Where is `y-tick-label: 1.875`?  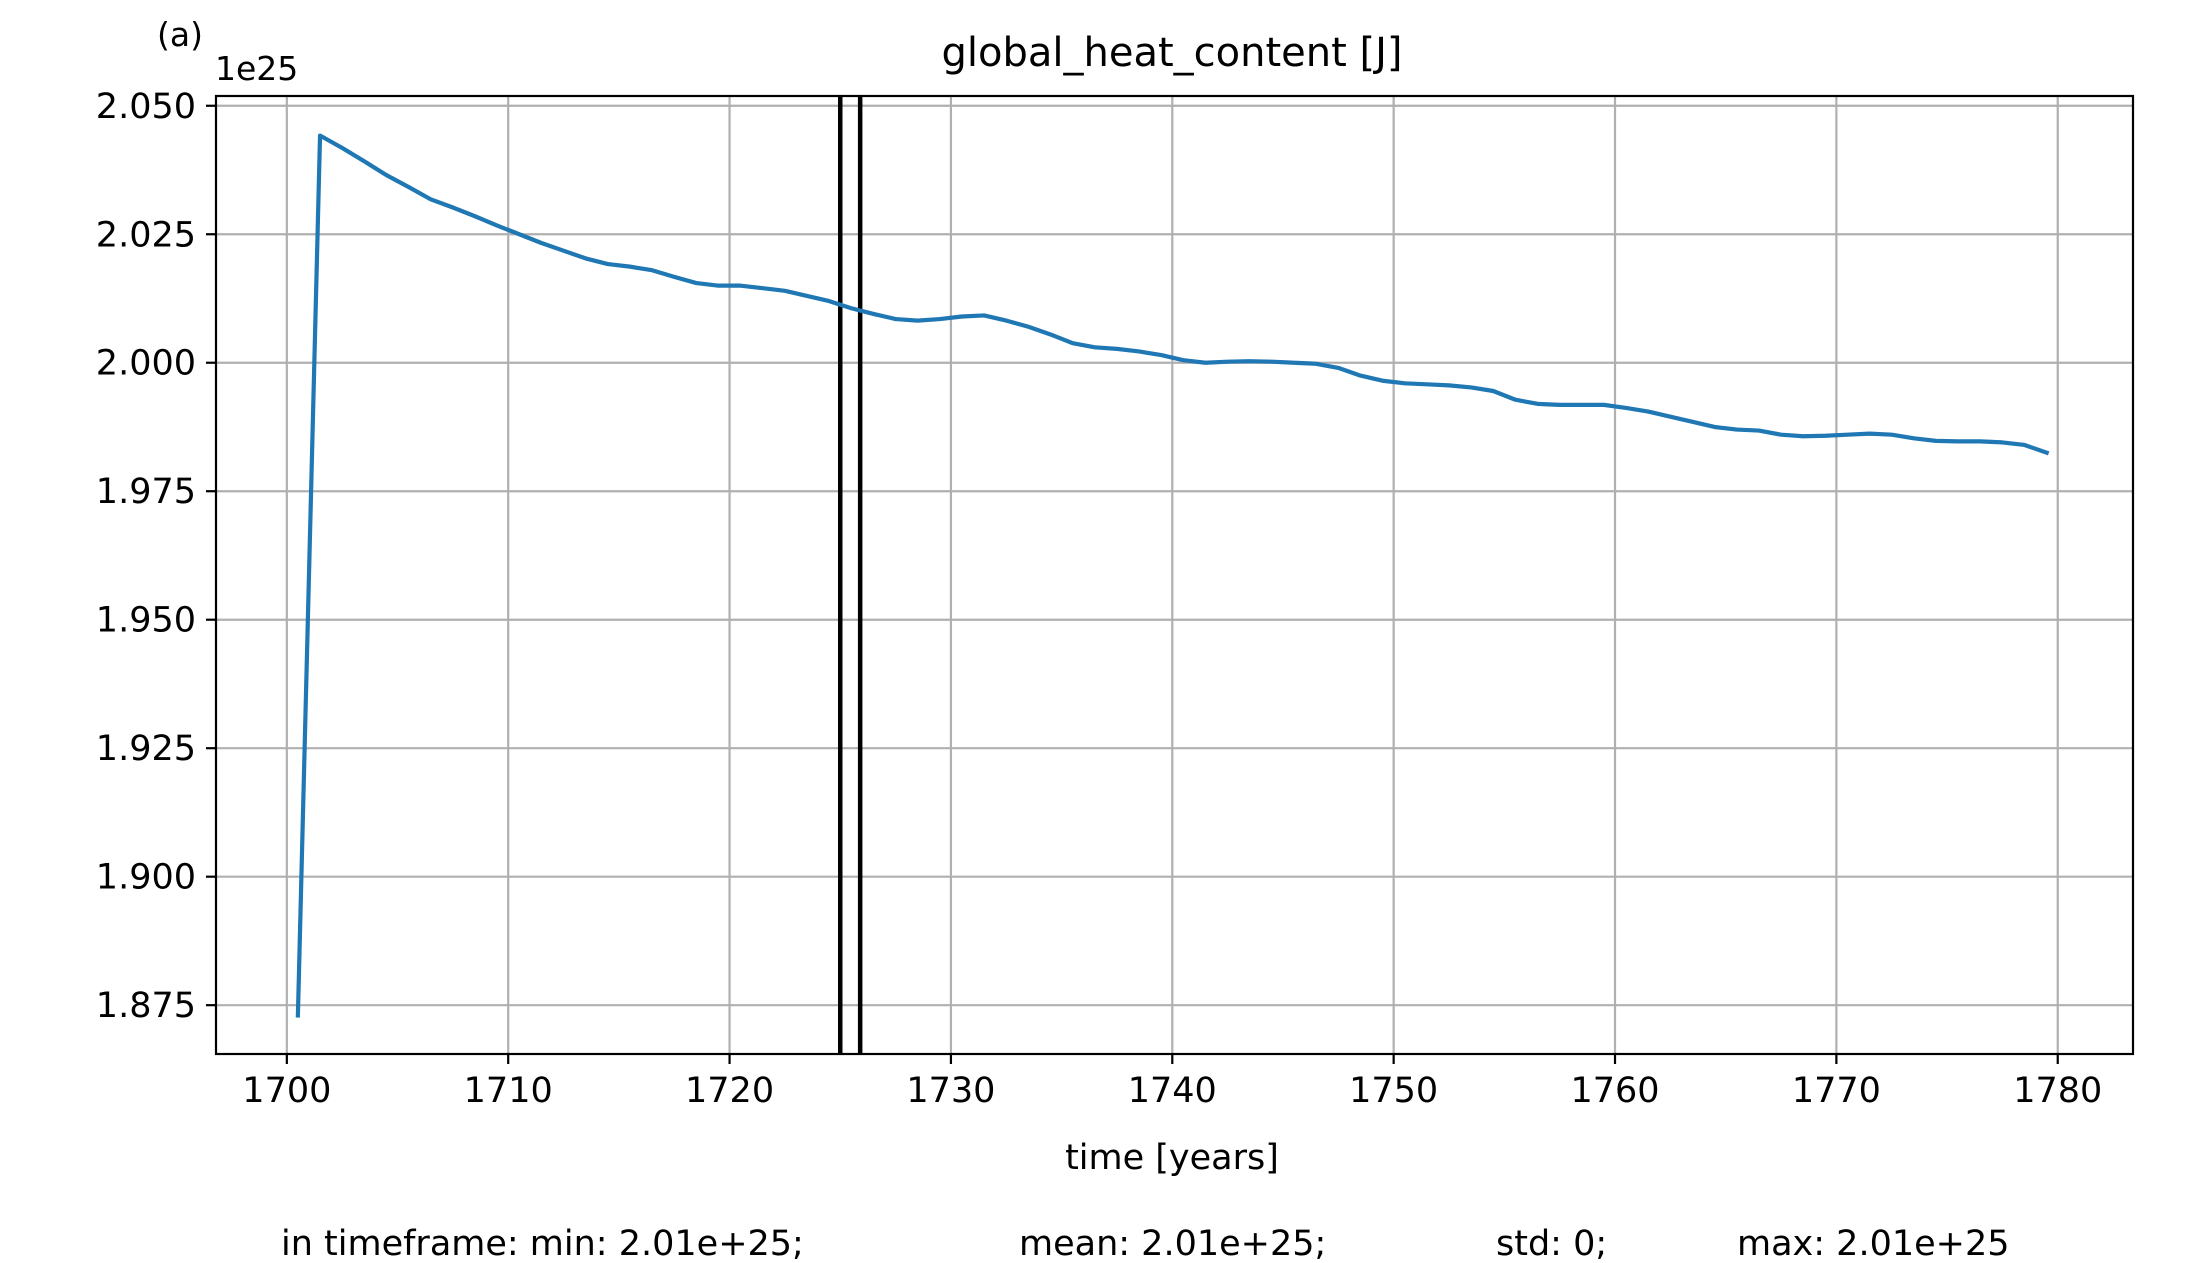
y-tick-label: 1.875 is located at coordinates (146, 1006).